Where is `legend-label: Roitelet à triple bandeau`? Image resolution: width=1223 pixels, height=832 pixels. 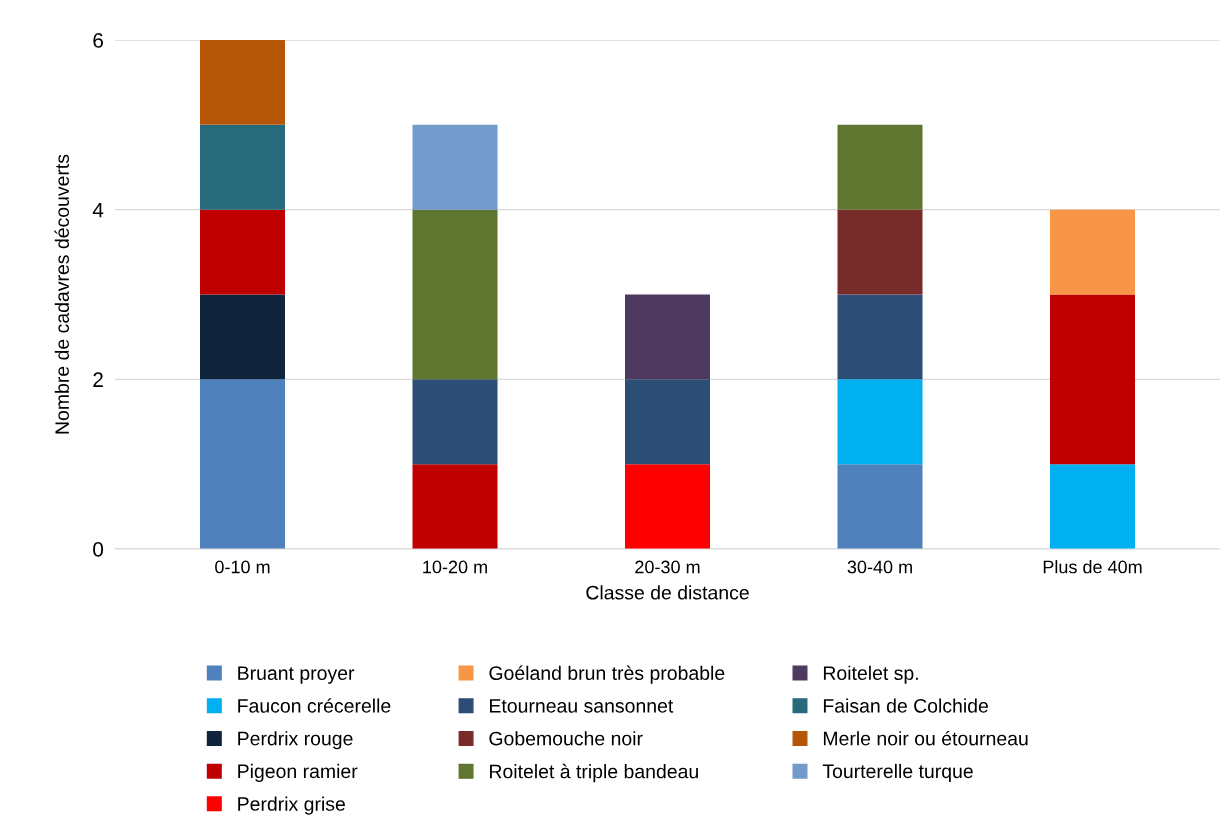
legend-label: Roitelet à triple bandeau is located at coordinates (594, 773).